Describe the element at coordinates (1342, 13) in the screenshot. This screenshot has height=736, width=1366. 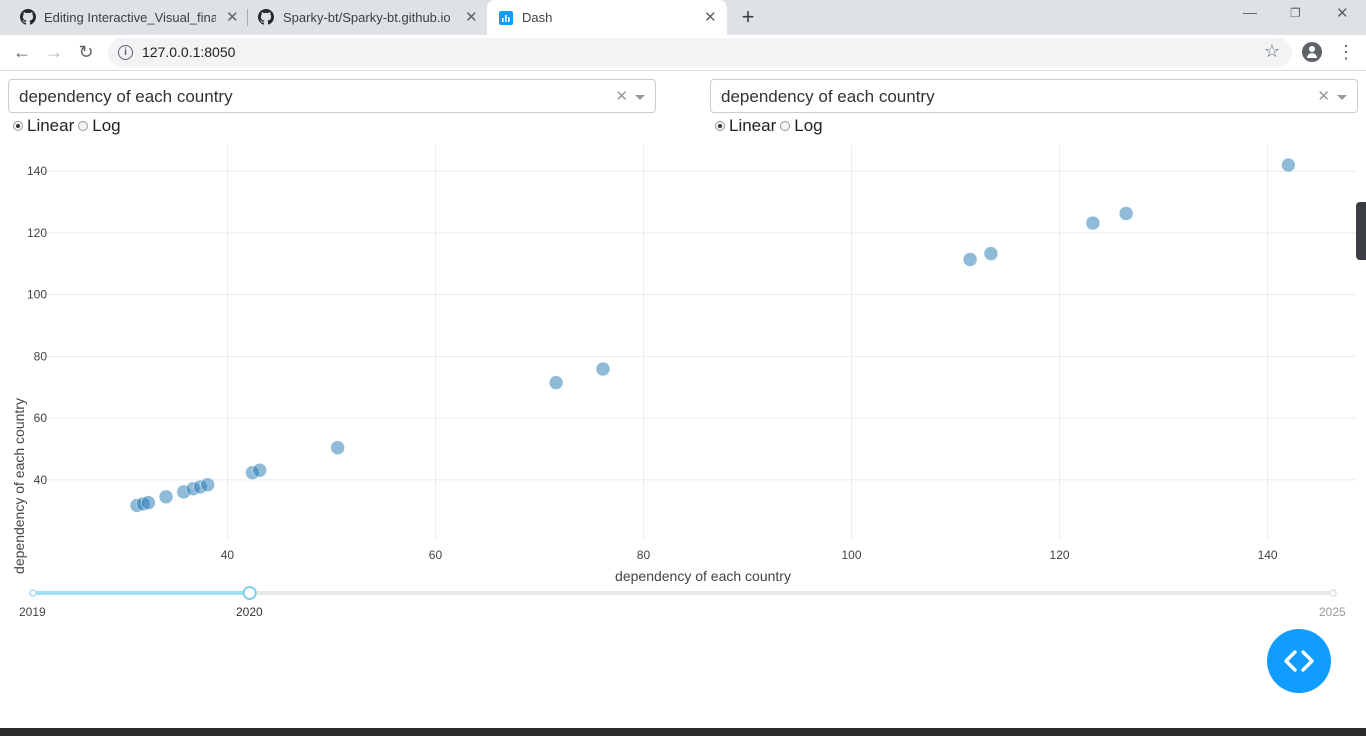
I see `close-window-icon: ✕` at that location.